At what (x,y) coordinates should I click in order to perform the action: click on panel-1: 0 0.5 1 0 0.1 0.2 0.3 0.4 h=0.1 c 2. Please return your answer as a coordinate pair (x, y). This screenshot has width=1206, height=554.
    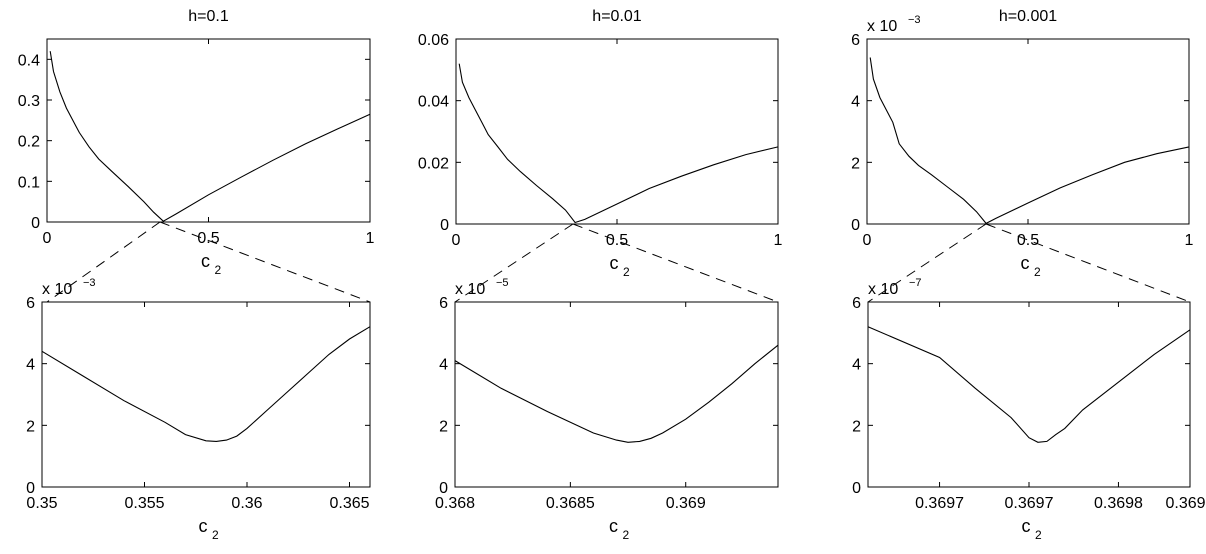
    Looking at the image, I should click on (196, 142).